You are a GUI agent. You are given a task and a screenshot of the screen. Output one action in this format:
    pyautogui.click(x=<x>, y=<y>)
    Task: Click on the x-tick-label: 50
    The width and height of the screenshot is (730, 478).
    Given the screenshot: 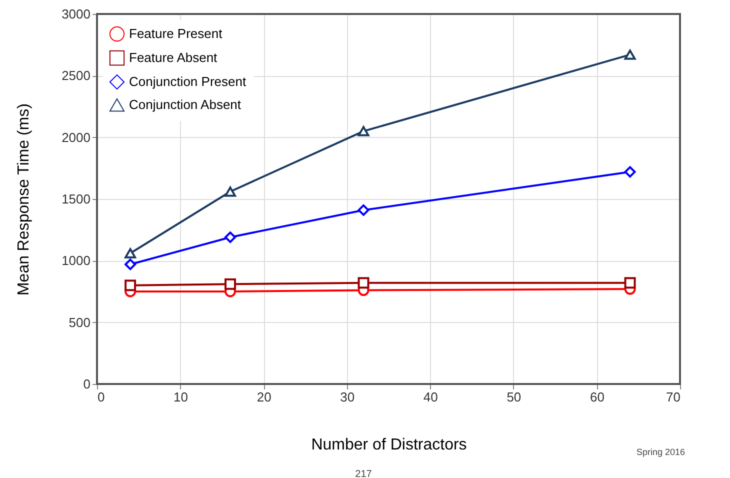 What is the action you would take?
    pyautogui.click(x=514, y=397)
    